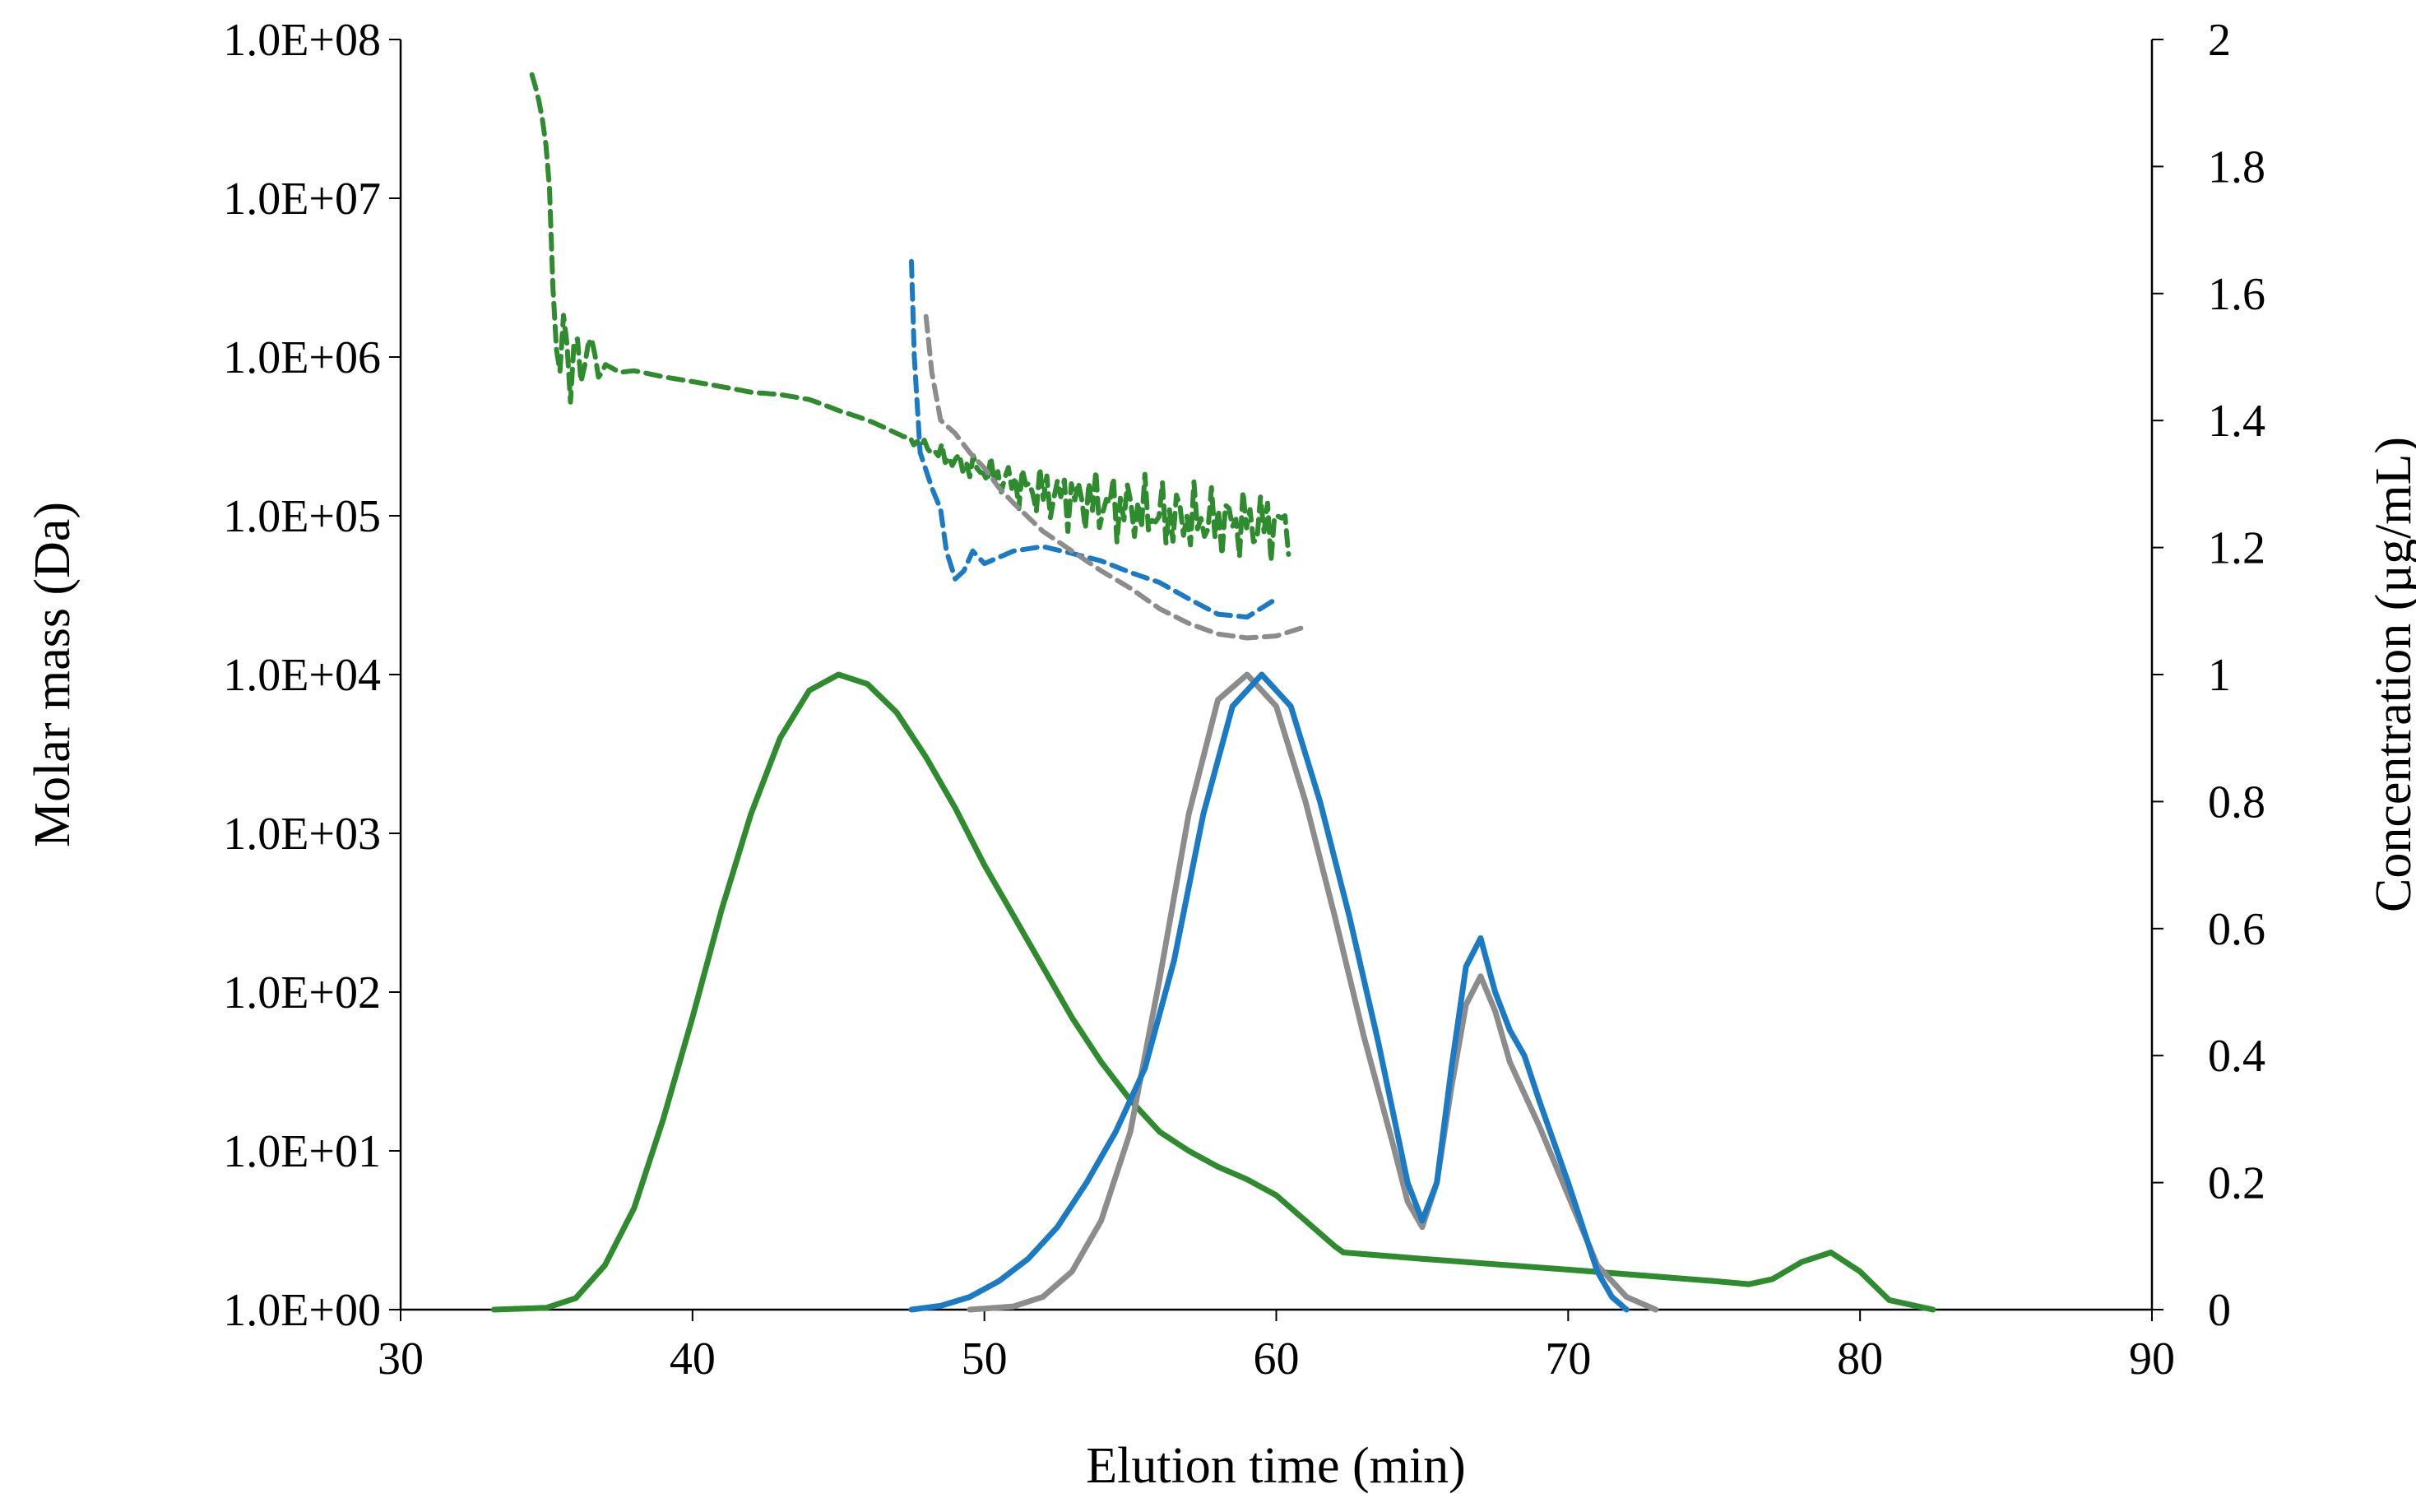 This screenshot has width=2416, height=1512. What do you see at coordinates (302, 834) in the screenshot?
I see `left-y-tick-label: 1.0E+03` at bounding box center [302, 834].